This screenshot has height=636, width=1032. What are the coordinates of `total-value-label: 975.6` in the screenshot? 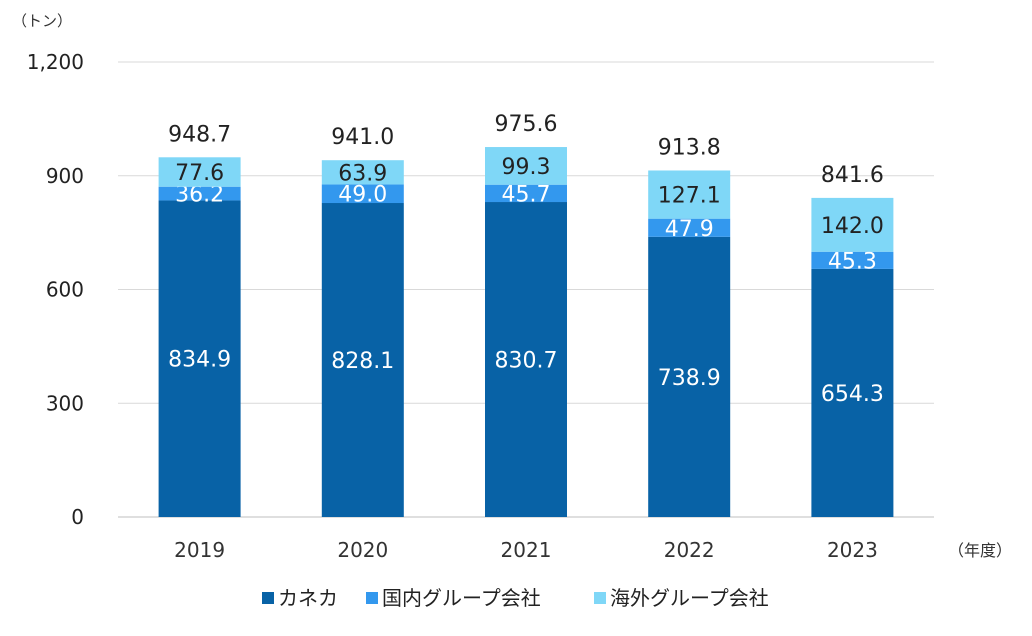 It's located at (526, 124).